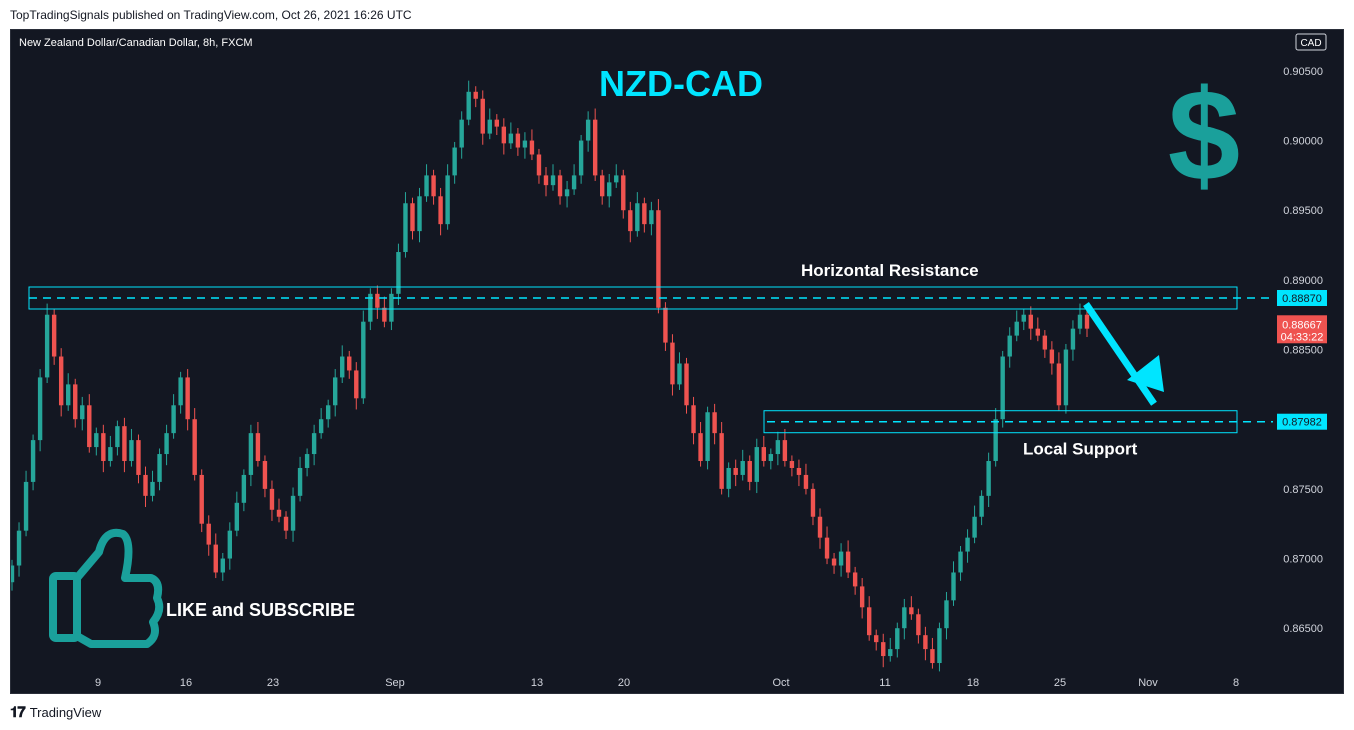 This screenshot has height=730, width=1354. What do you see at coordinates (780, 683) in the screenshot?
I see `x-tick-label: Oct` at bounding box center [780, 683].